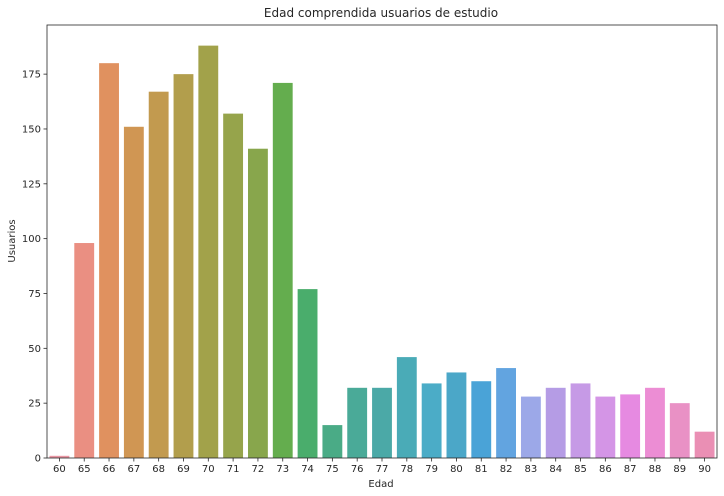 This screenshot has width=724, height=496. Describe the element at coordinates (31, 184) in the screenshot. I see `y-tick-label: 125` at that location.